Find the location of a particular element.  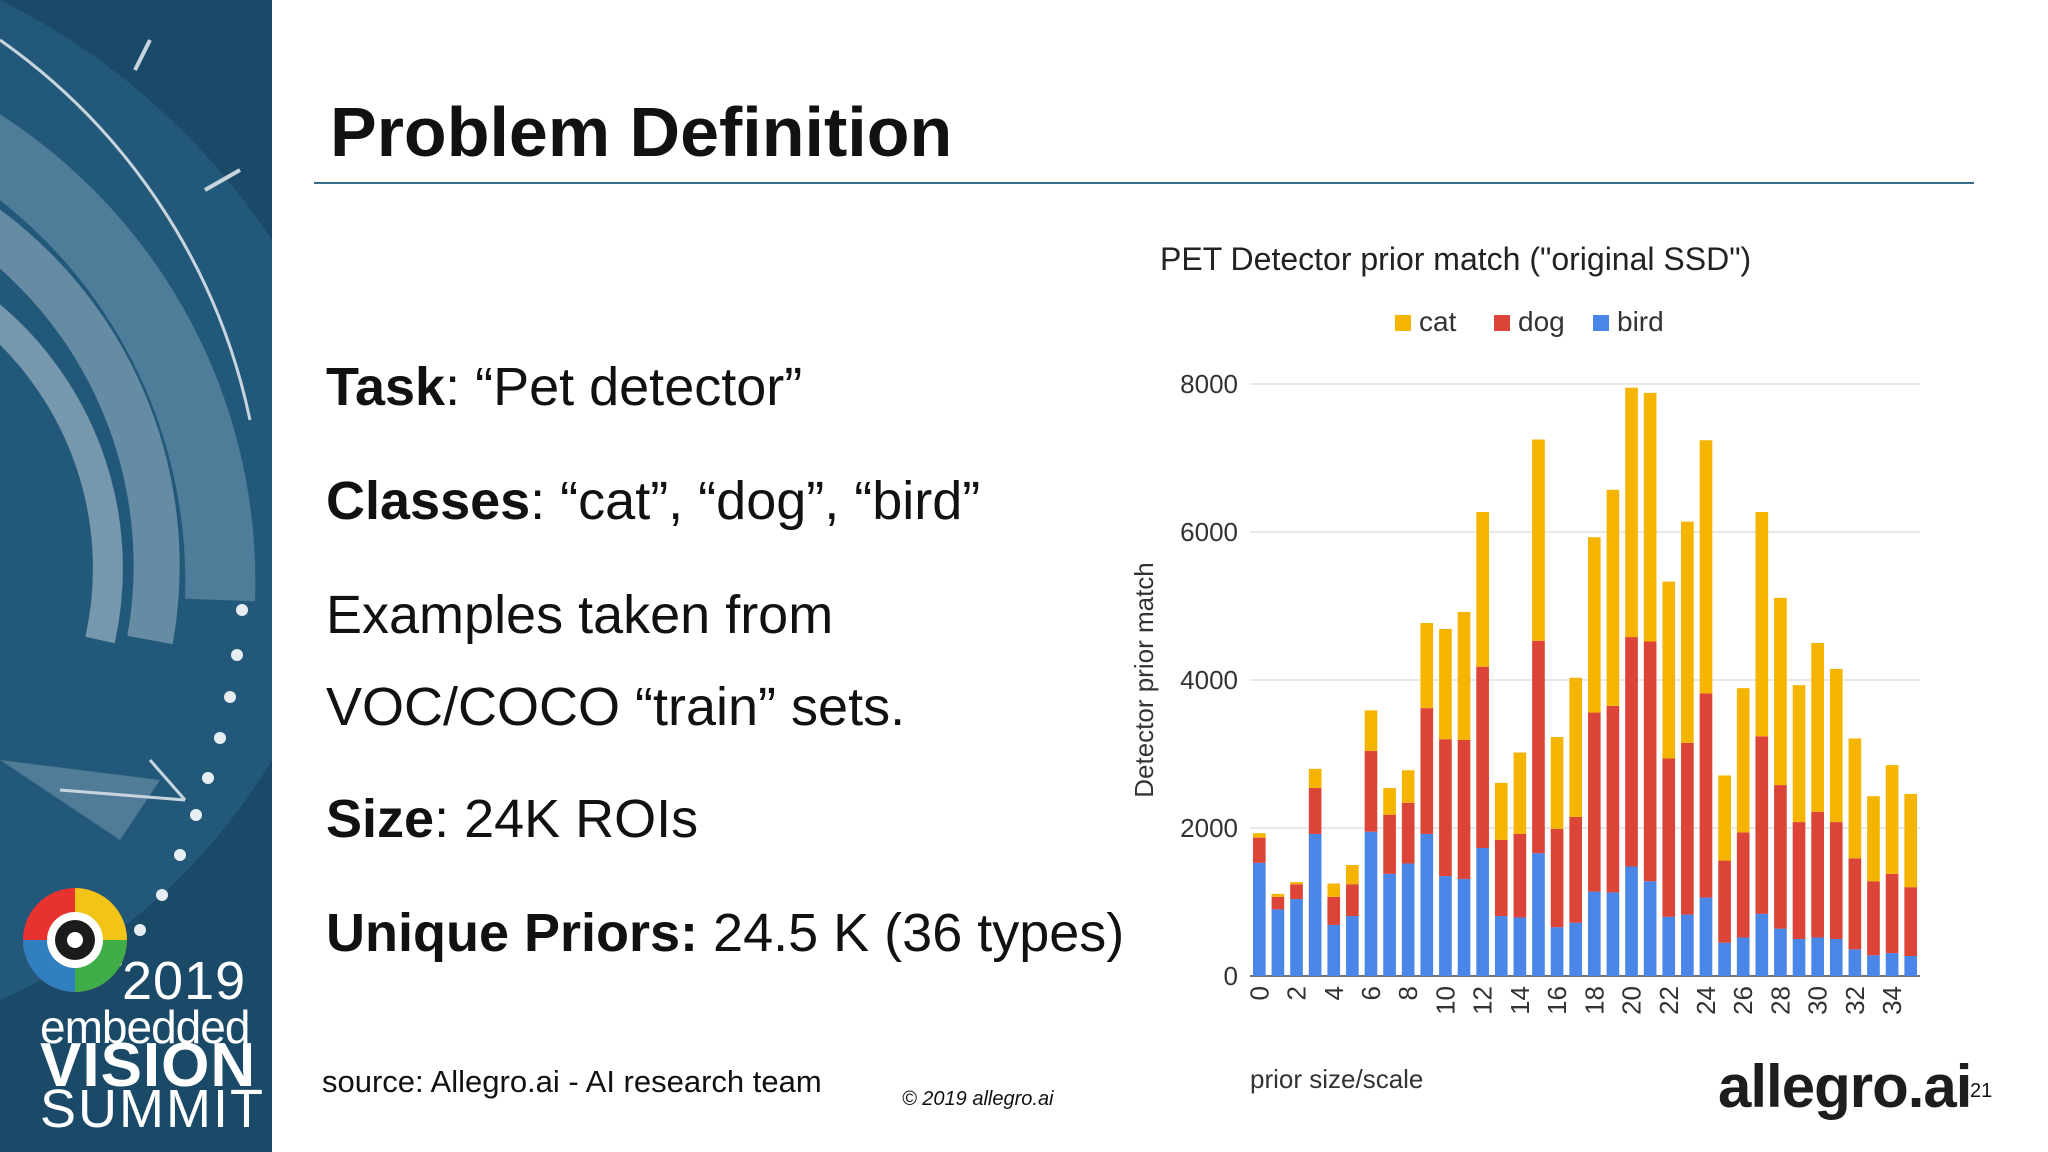

summit-vision: VISION is located at coordinates (148, 1065).